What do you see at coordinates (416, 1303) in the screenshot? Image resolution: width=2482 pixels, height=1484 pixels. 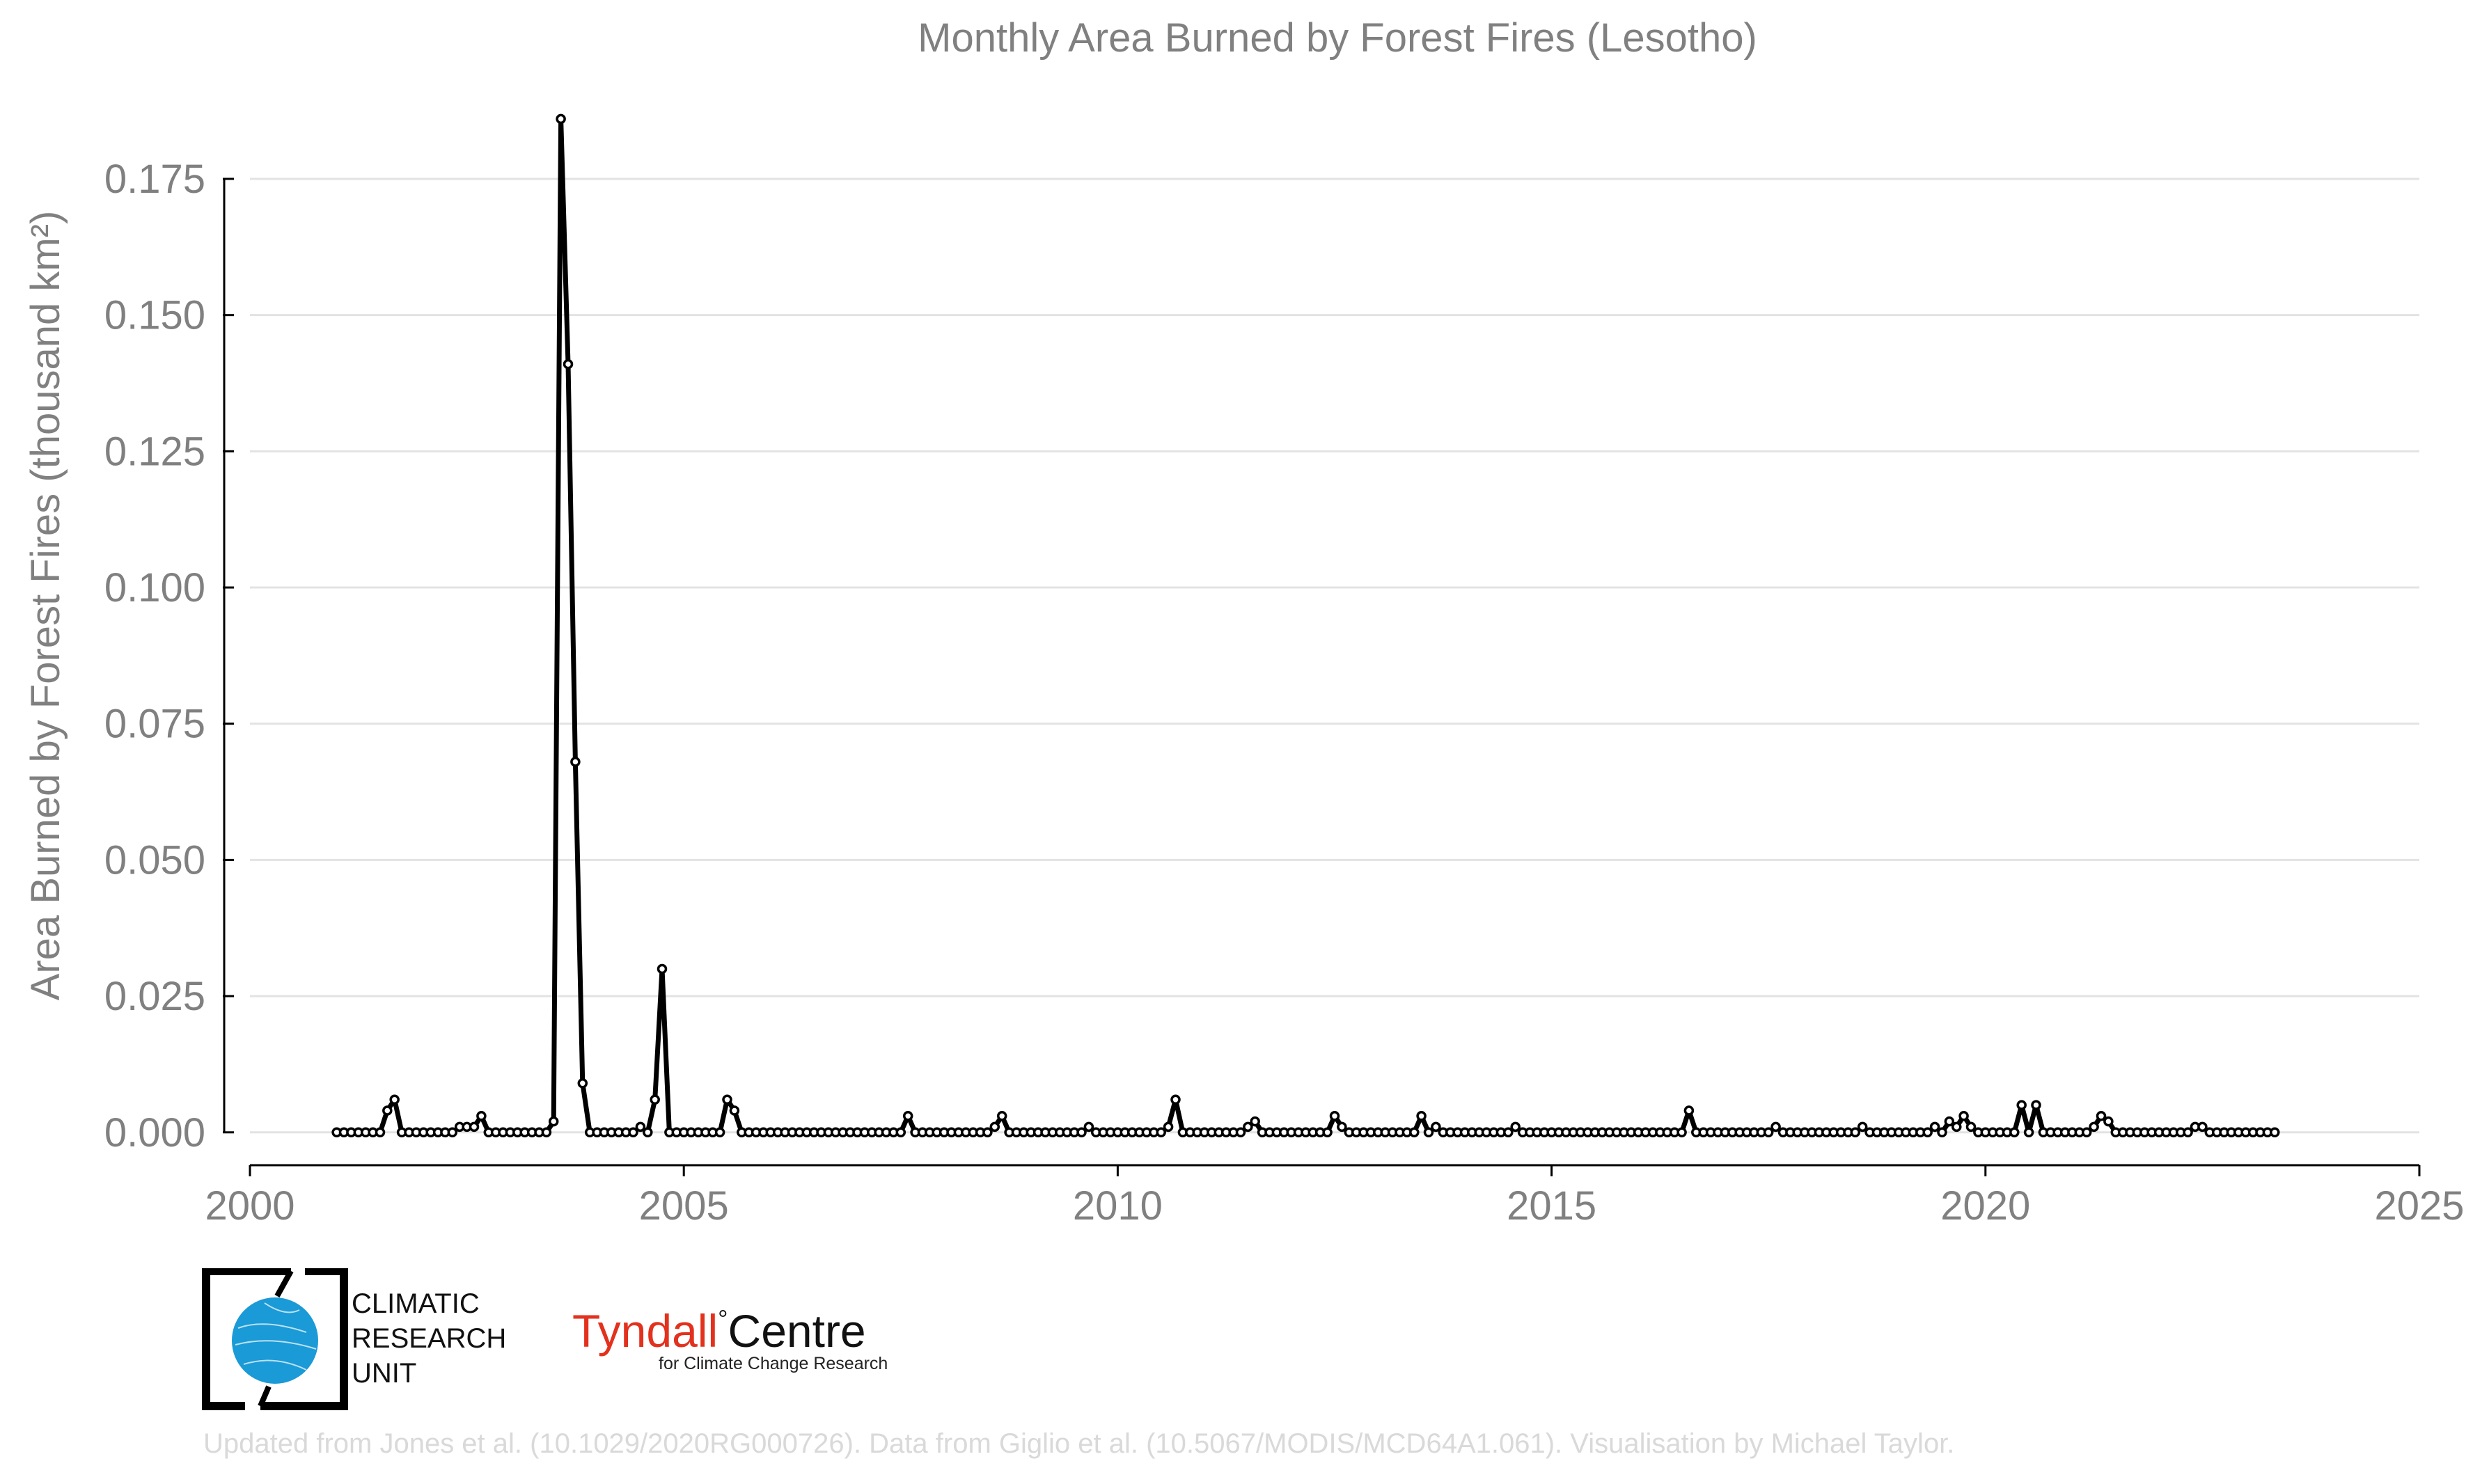 I see `cru-line1: CLIMATIC` at bounding box center [416, 1303].